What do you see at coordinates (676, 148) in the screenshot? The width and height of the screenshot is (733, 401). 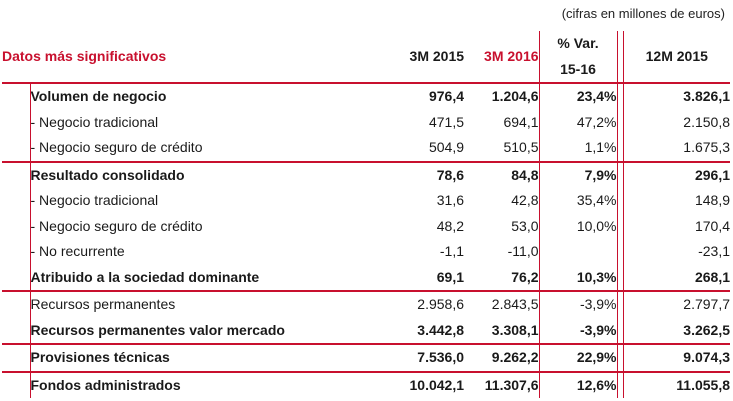 I see `cell-12m2015: 1.675,3` at bounding box center [676, 148].